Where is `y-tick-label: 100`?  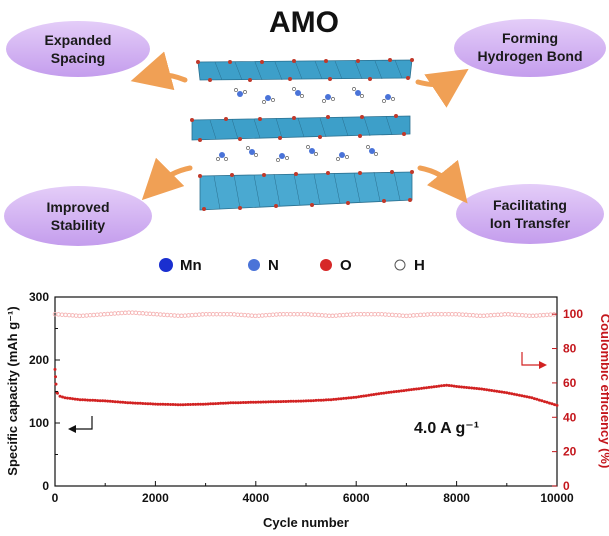
y-tick-label: 100 is located at coordinates (39, 423).